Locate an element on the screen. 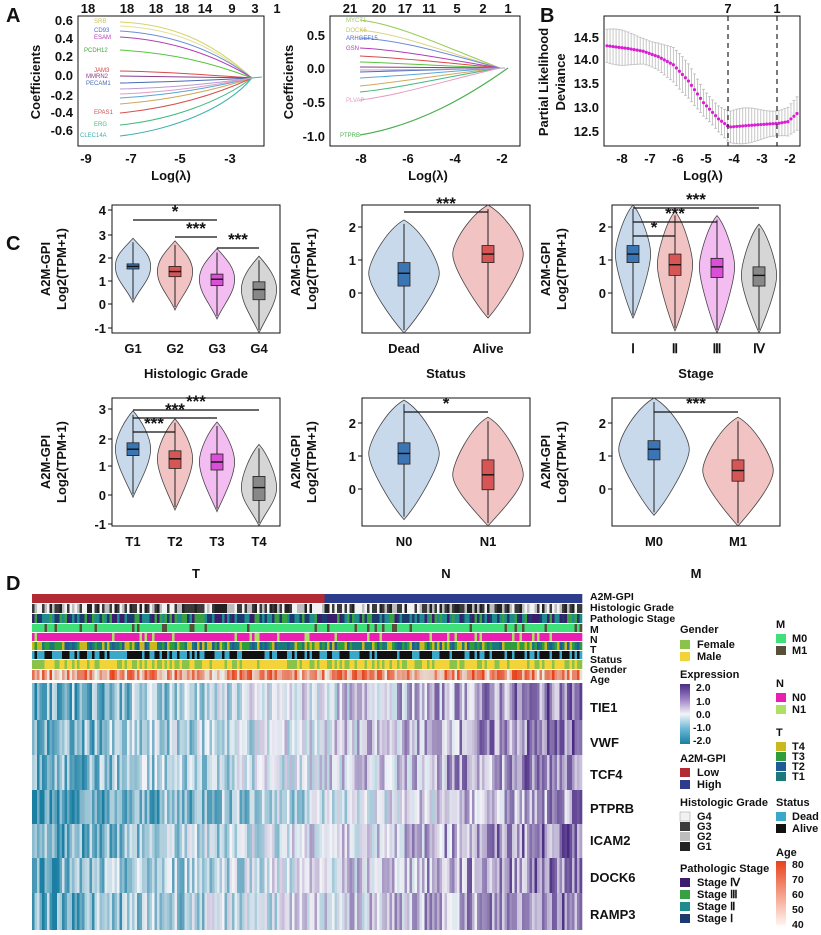 This screenshot has width=821, height=935. gene-label: CD93 is located at coordinates (102, 31).